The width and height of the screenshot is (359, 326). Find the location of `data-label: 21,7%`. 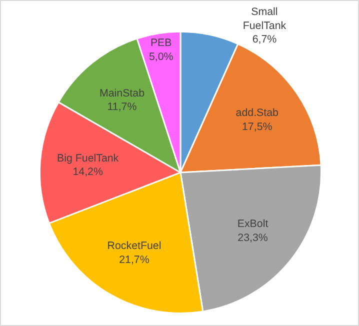

data-label: 21,7% is located at coordinates (134, 260).